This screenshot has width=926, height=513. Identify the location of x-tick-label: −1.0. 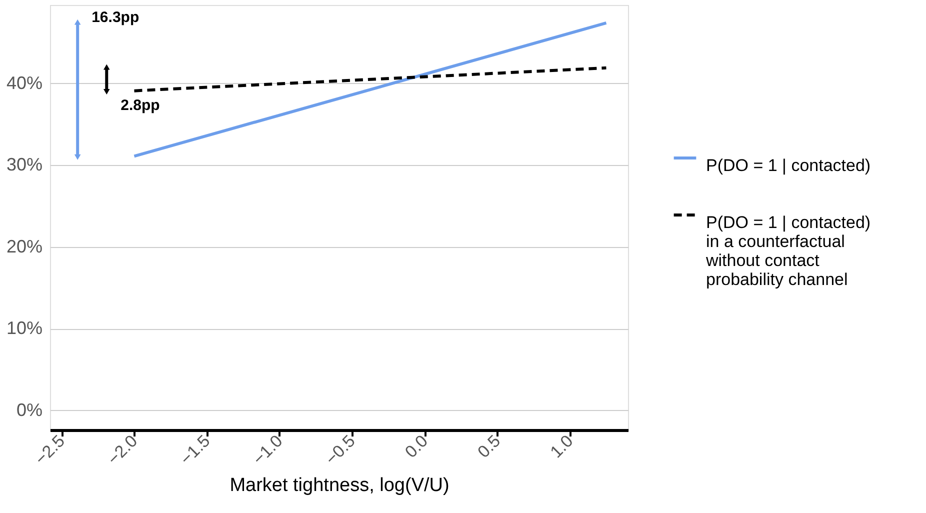
(267, 450).